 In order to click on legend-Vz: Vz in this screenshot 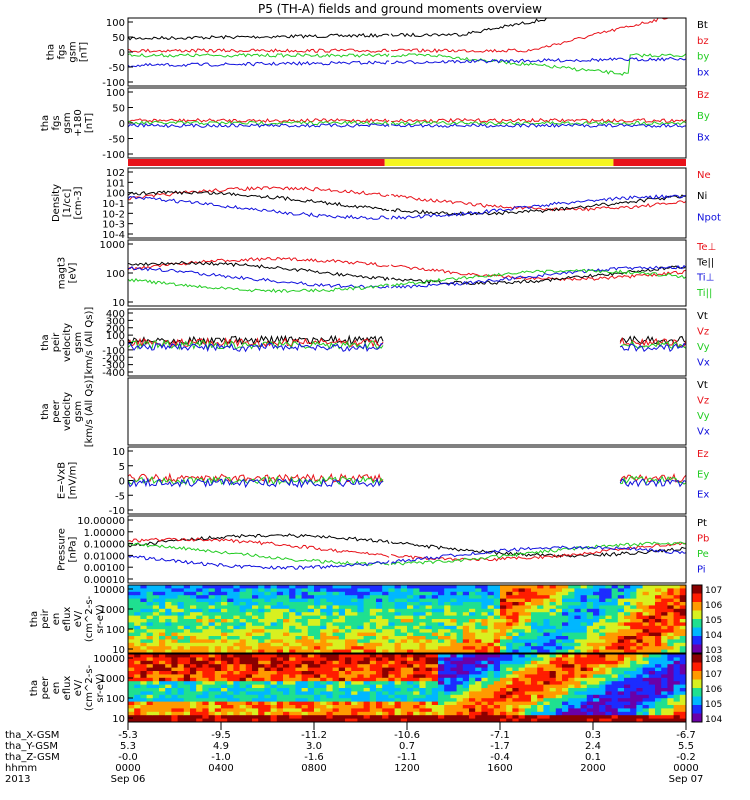, I will do `click(703, 332)`.